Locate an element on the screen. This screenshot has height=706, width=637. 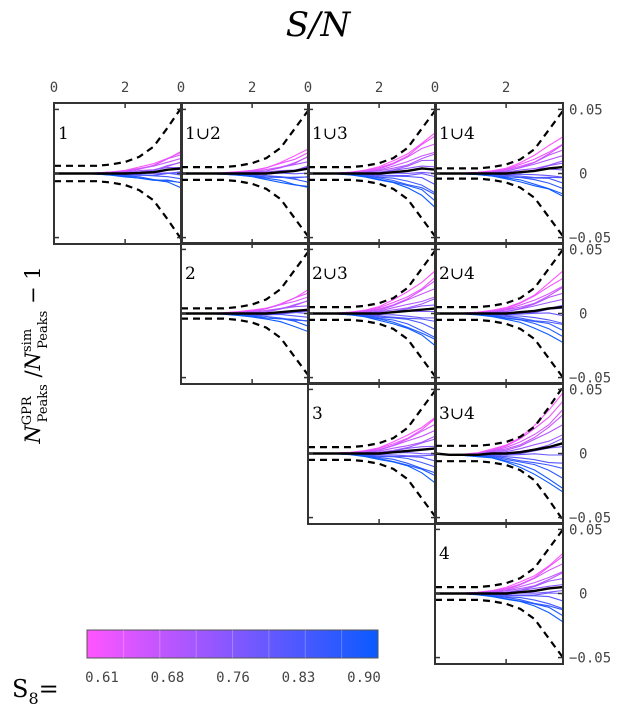
panel-label: 1∪4 is located at coordinates (457, 134).